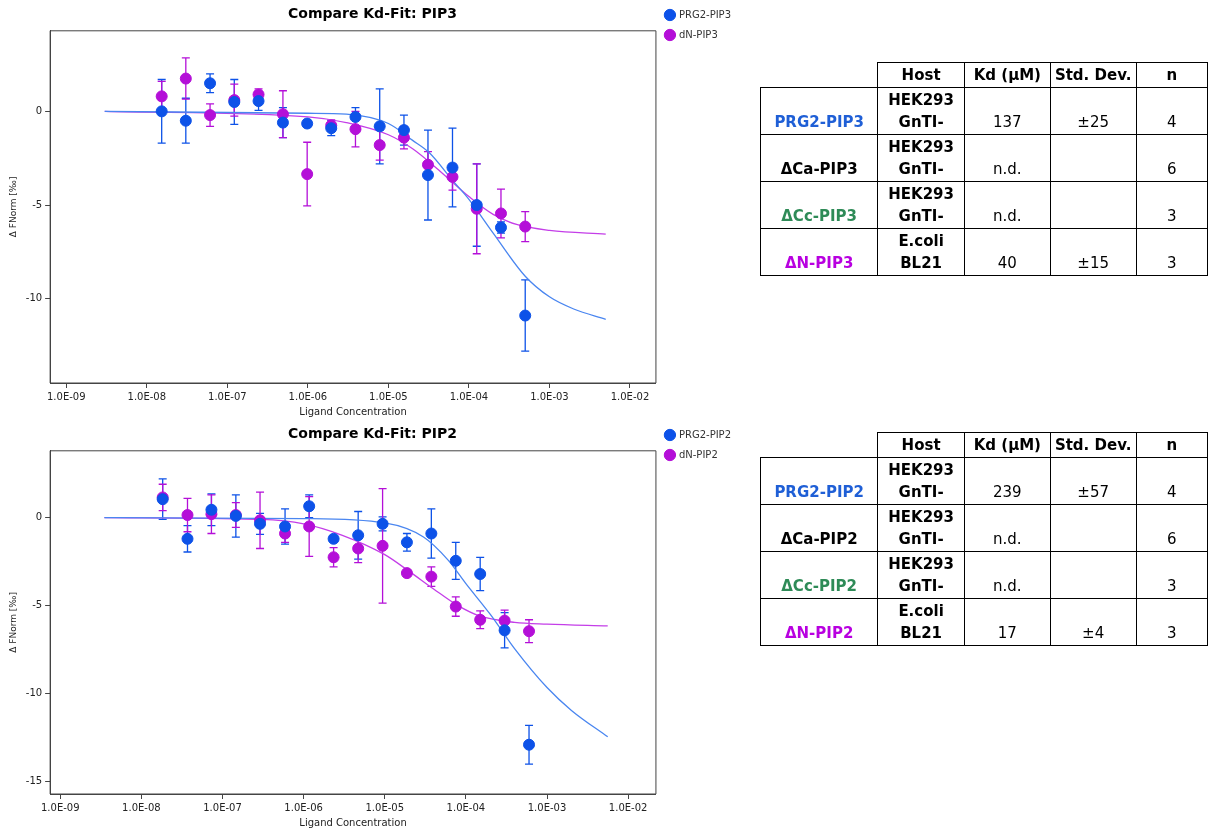 Image resolution: width=1208 pixels, height=829 pixels. I want to click on category-label: ΔCc-PIP3, so click(819, 216).